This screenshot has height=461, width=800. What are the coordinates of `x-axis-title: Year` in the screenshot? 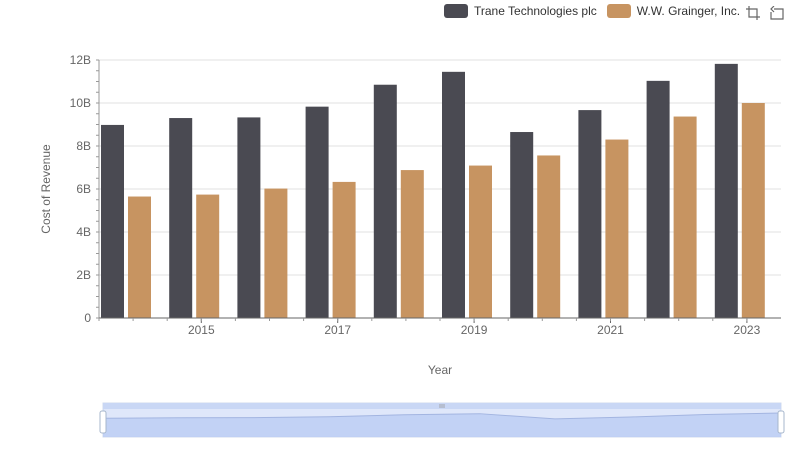 It's located at (440, 370).